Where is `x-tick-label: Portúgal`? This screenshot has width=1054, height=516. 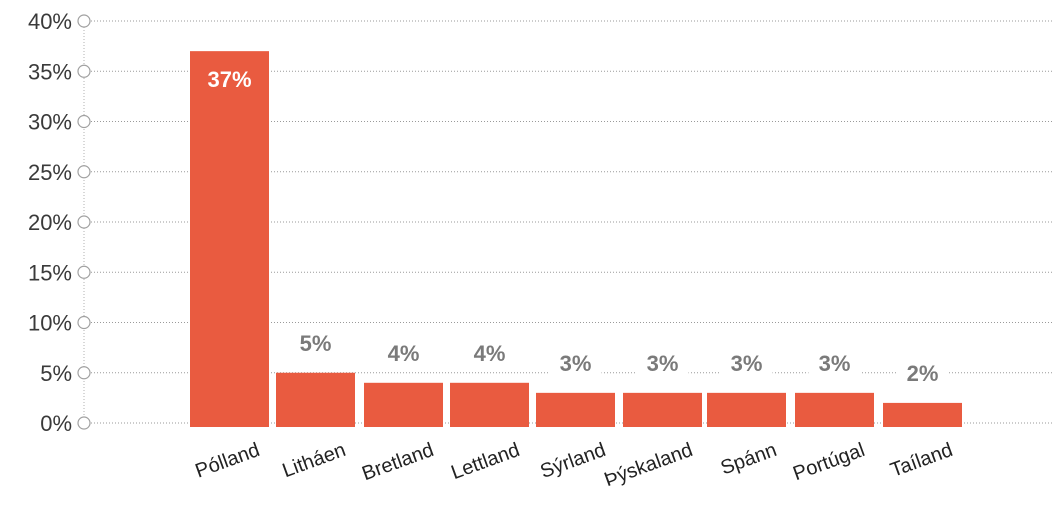 x-tick-label: Portúgal is located at coordinates (829, 462).